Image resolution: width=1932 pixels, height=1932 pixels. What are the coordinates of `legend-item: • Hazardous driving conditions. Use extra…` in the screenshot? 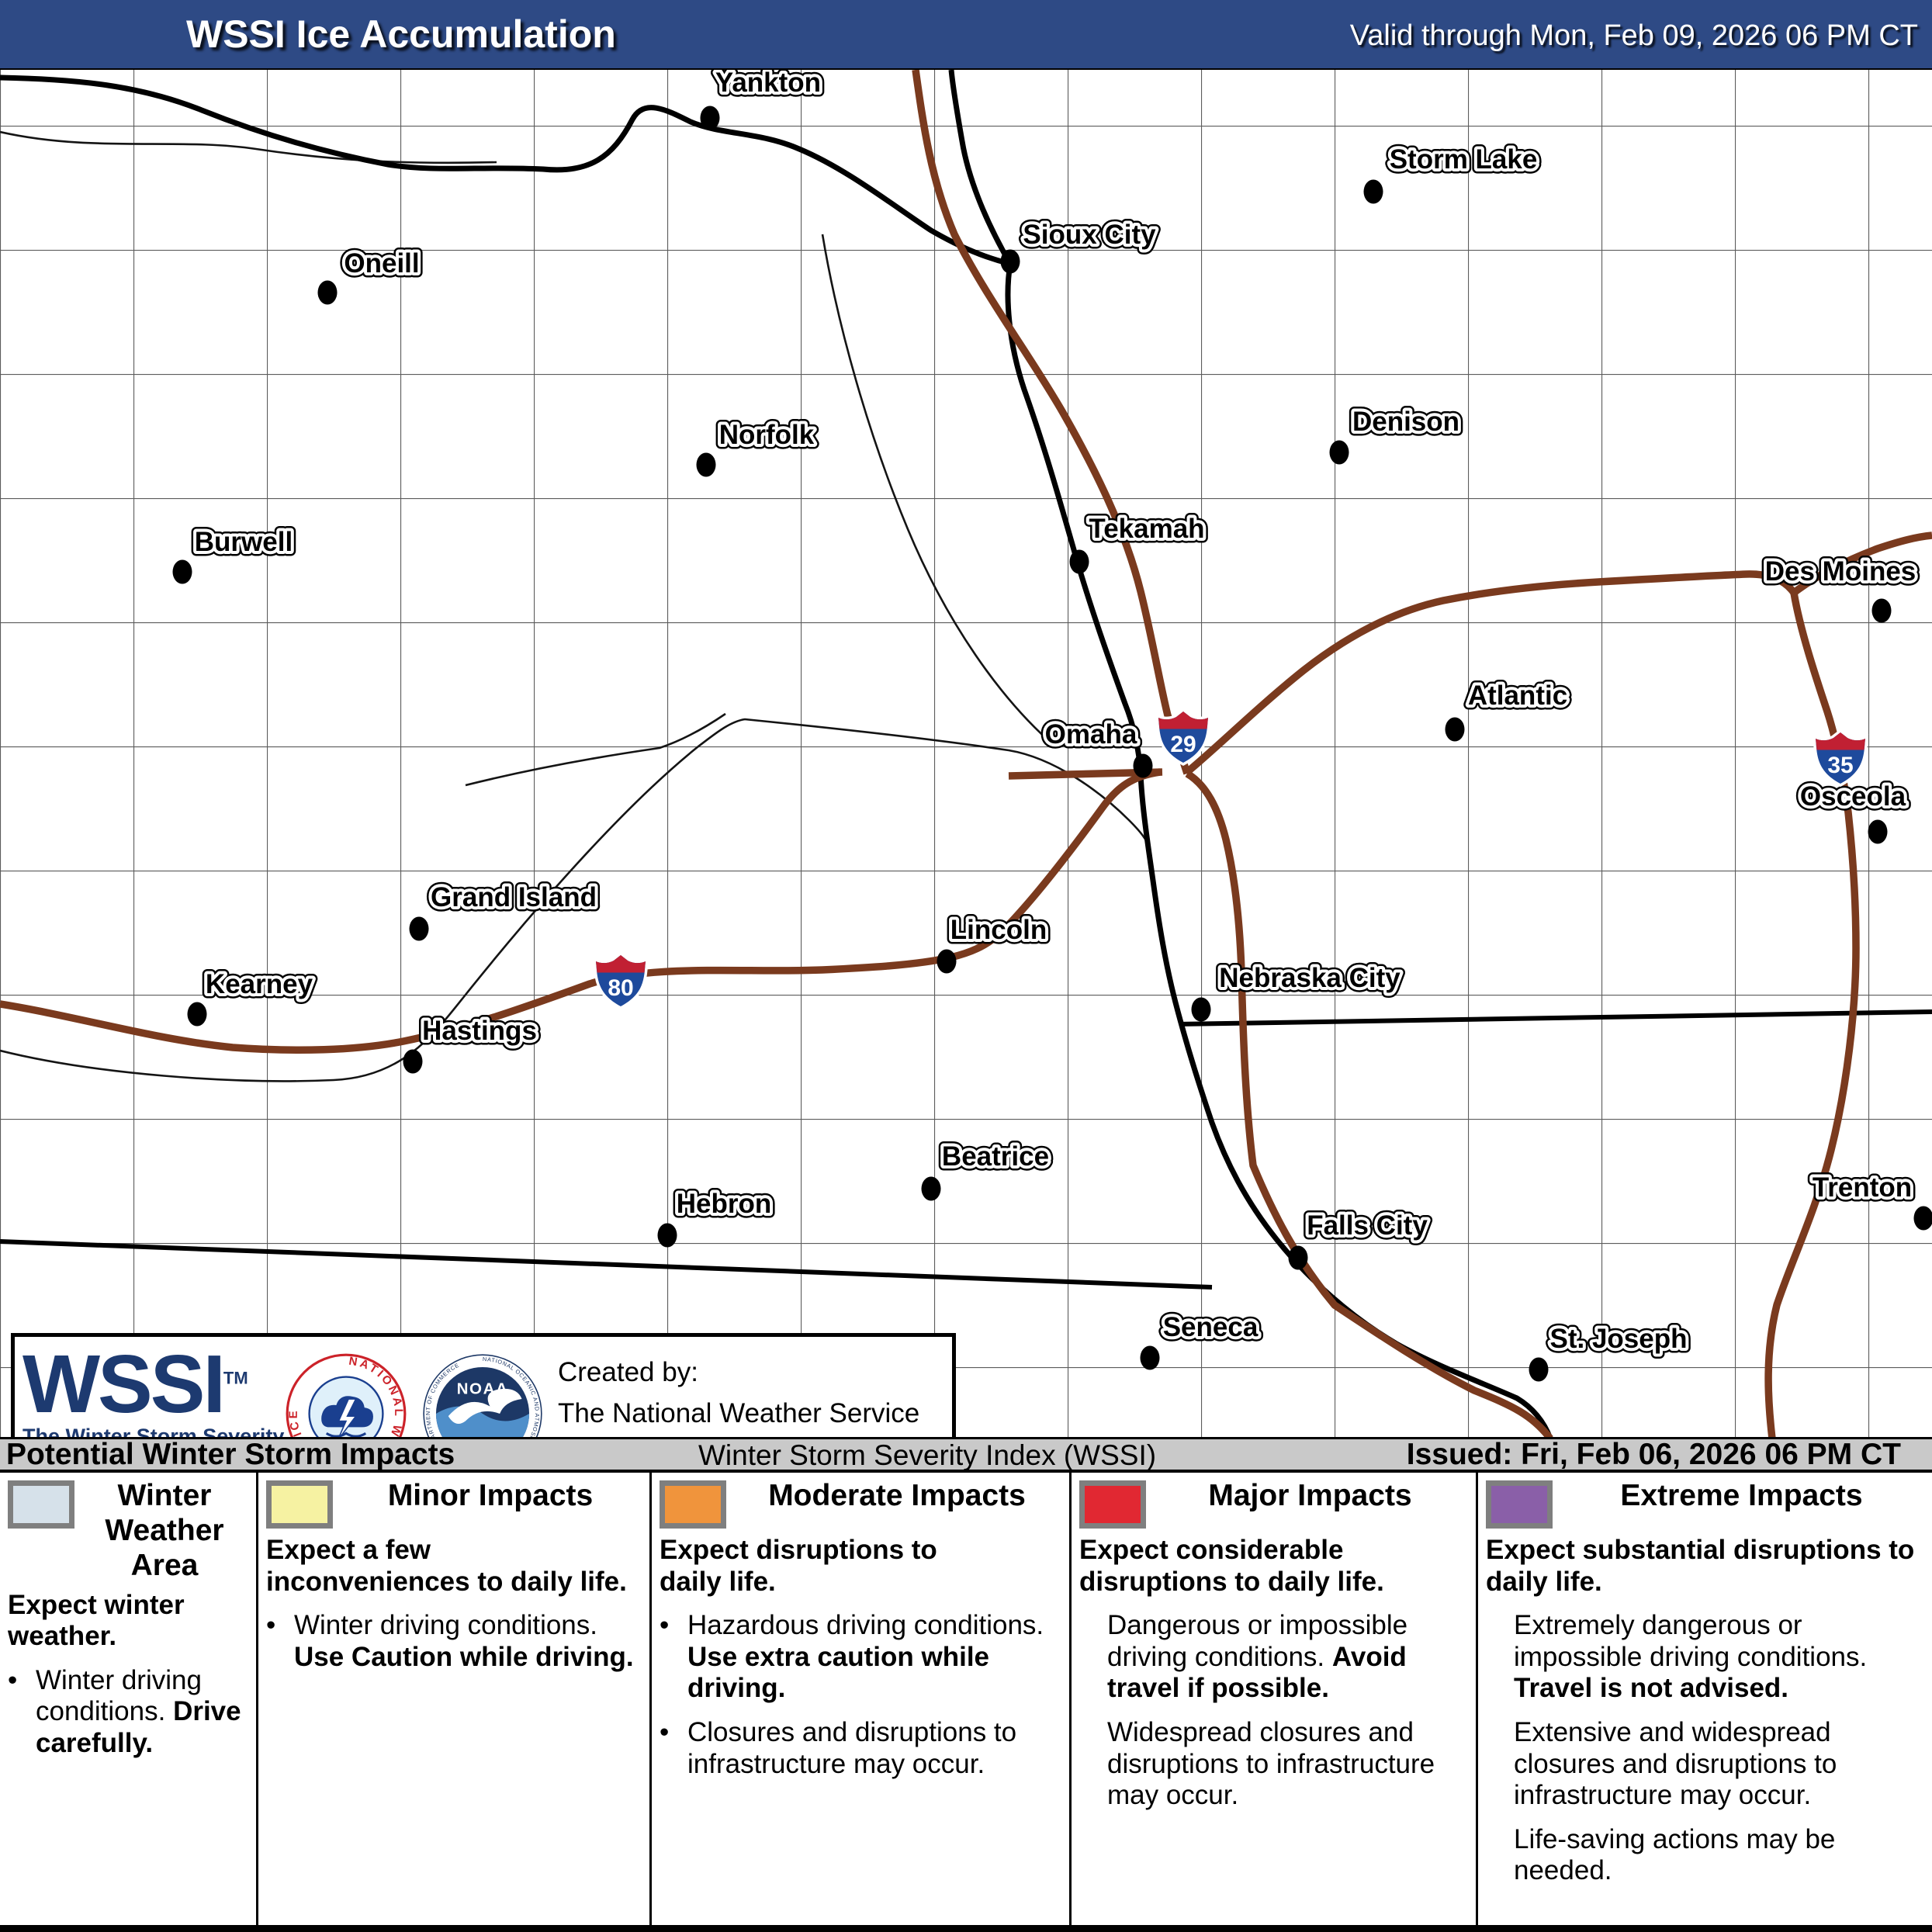 It's located at (860, 1657).